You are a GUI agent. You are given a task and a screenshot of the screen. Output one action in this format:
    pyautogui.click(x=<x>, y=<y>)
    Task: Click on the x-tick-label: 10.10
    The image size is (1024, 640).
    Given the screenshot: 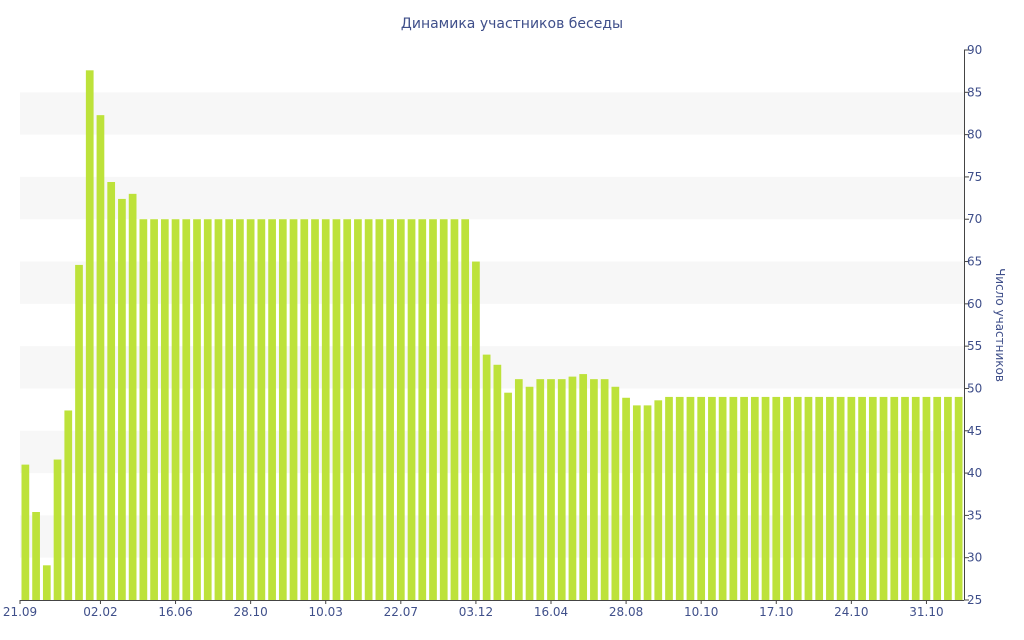 What is the action you would take?
    pyautogui.click(x=701, y=612)
    